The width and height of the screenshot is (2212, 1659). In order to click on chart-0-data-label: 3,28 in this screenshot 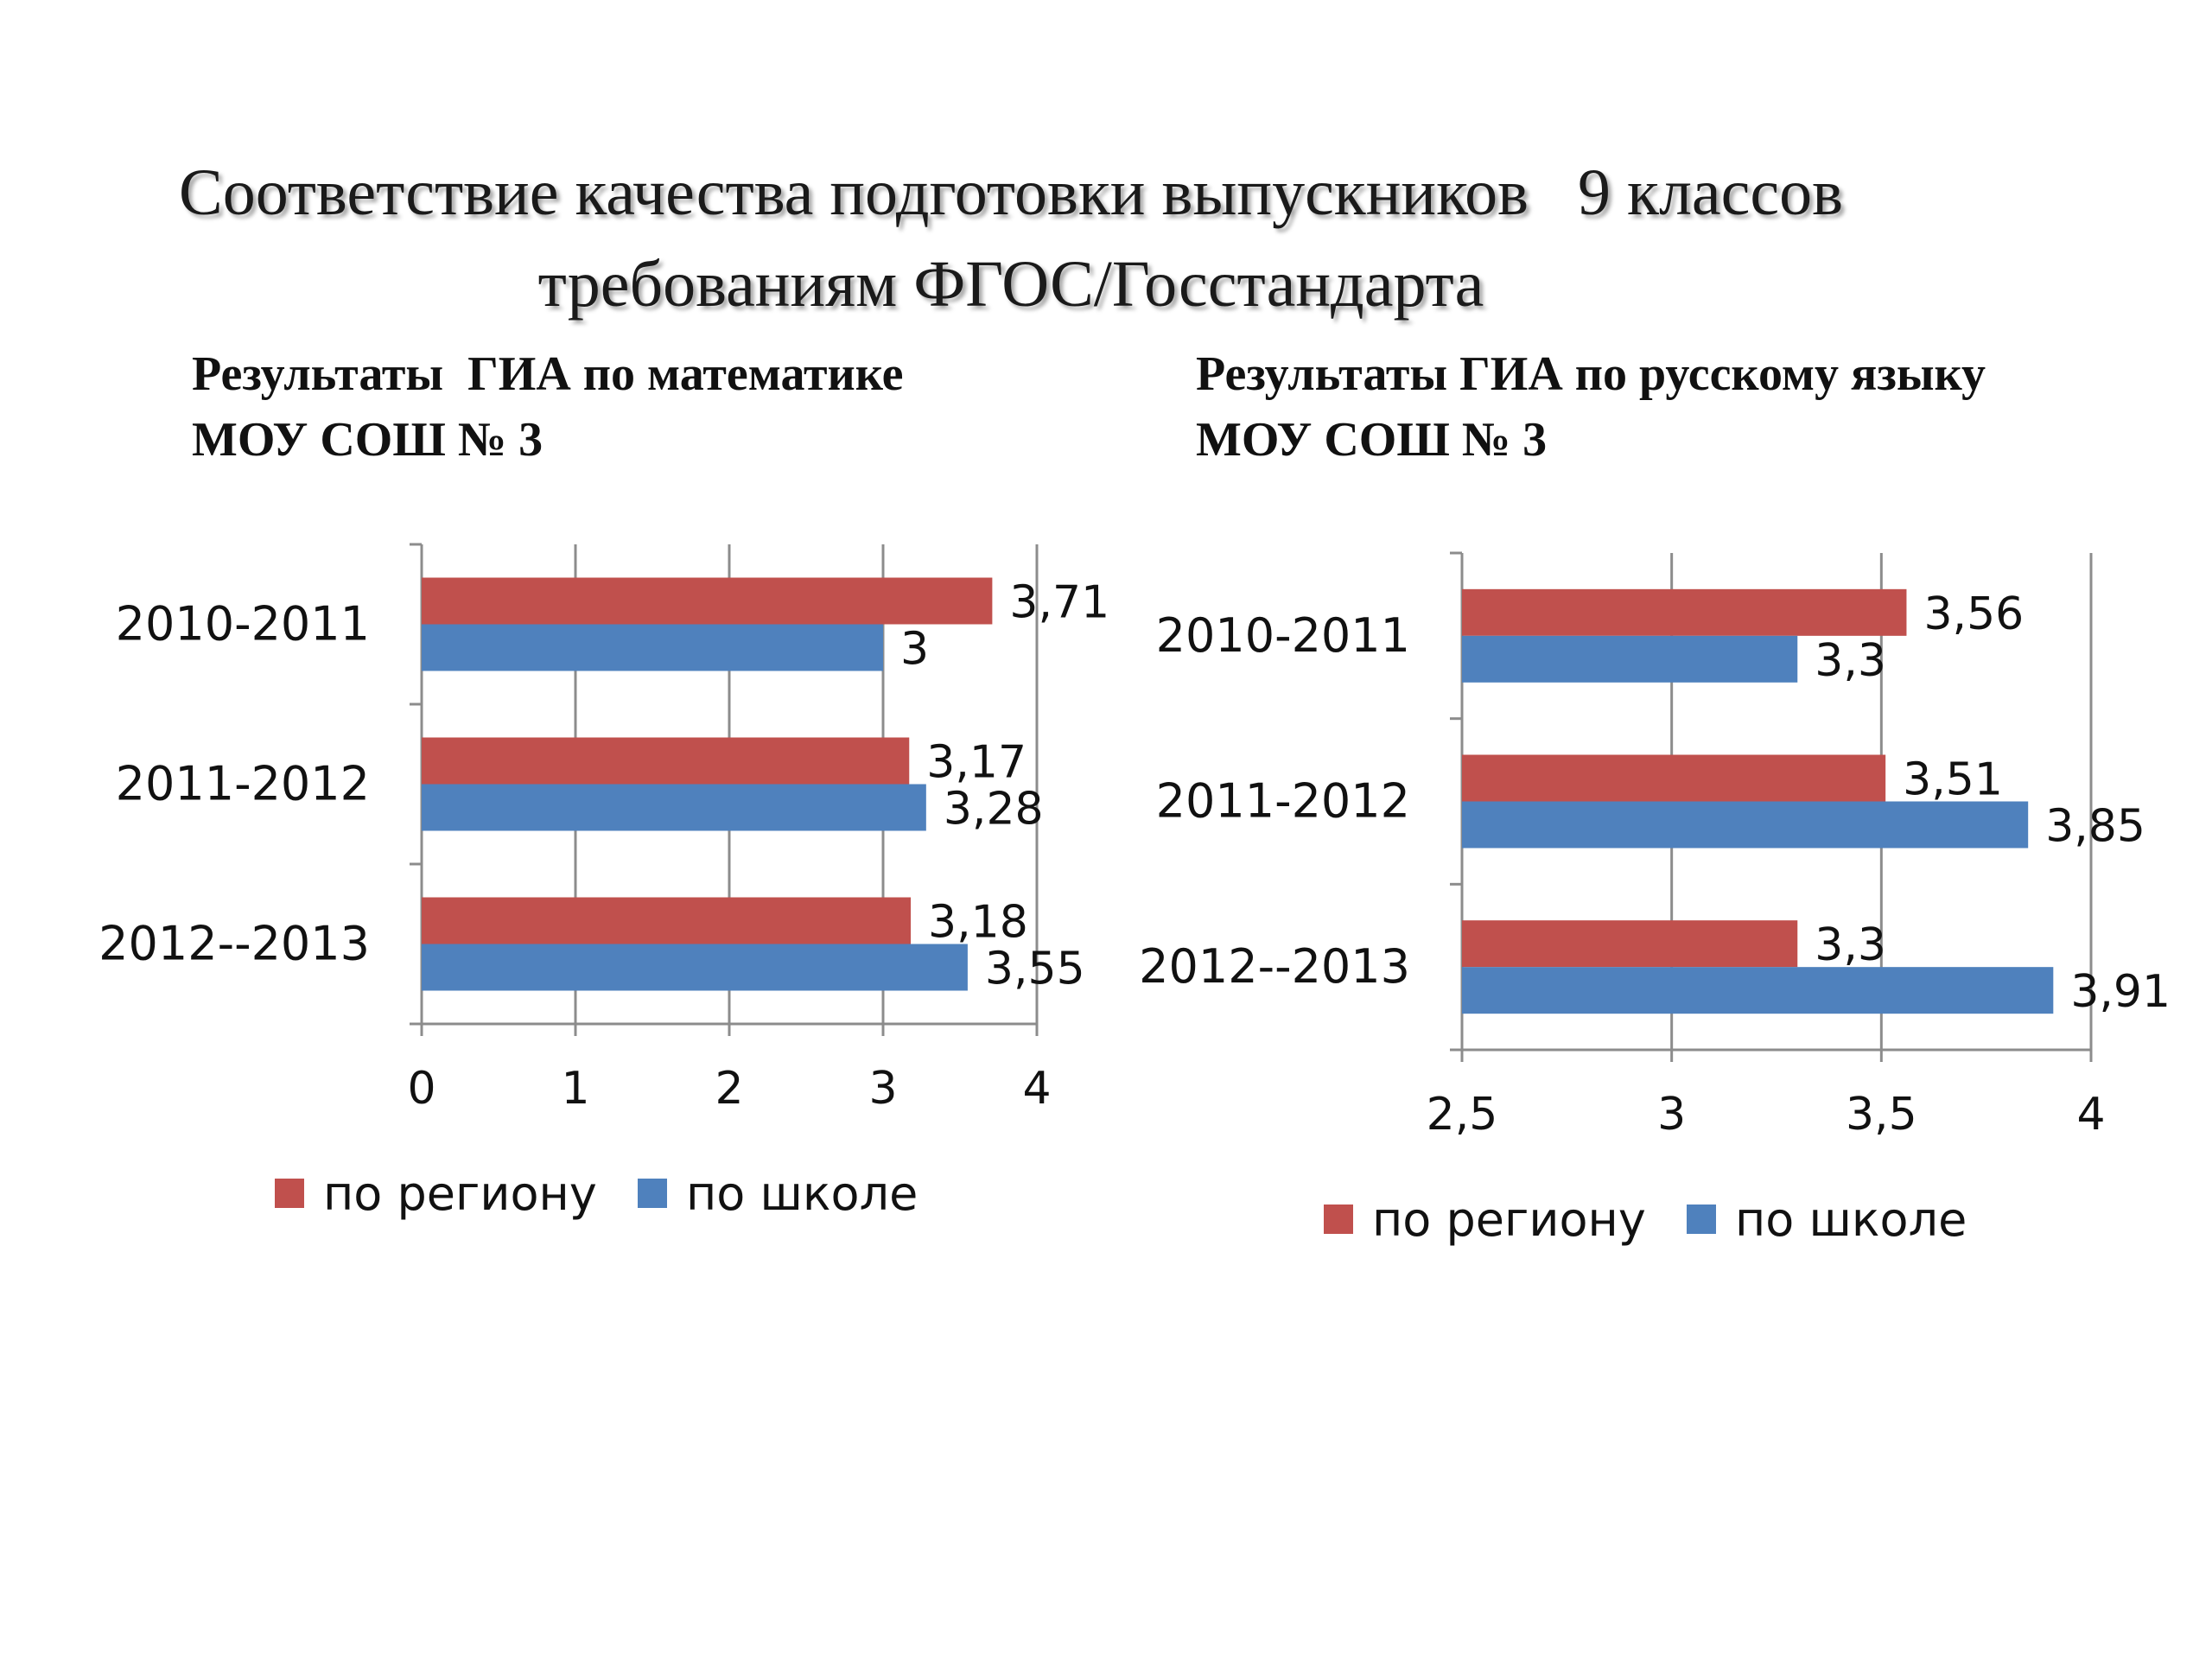, I will do `click(994, 810)`.